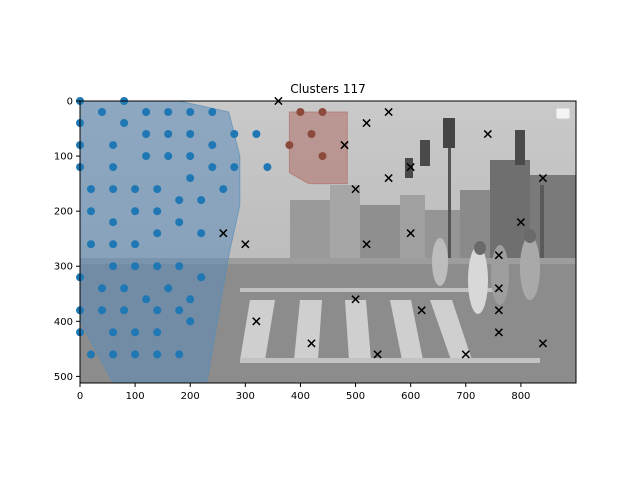 Image resolution: width=640 pixels, height=480 pixels. I want to click on cluster-1-hull, so click(160, 242).